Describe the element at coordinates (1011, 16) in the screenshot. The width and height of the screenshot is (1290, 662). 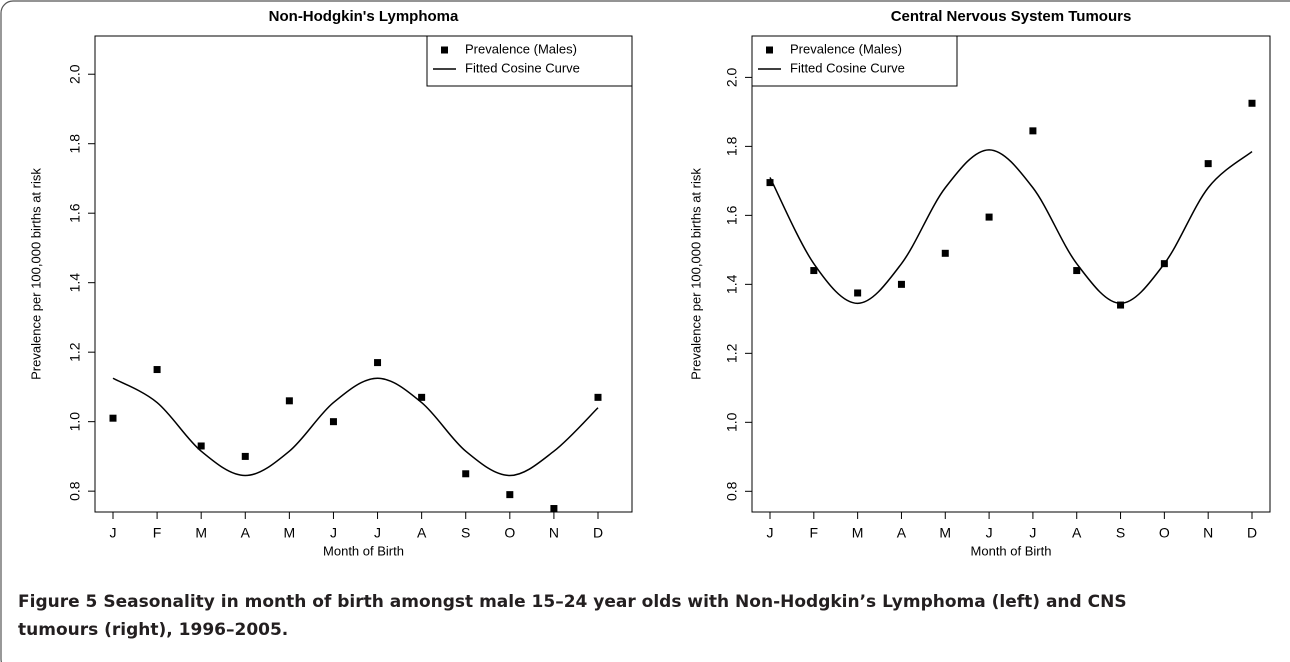
I see `chart-title: Central Nervous System Tumours` at that location.